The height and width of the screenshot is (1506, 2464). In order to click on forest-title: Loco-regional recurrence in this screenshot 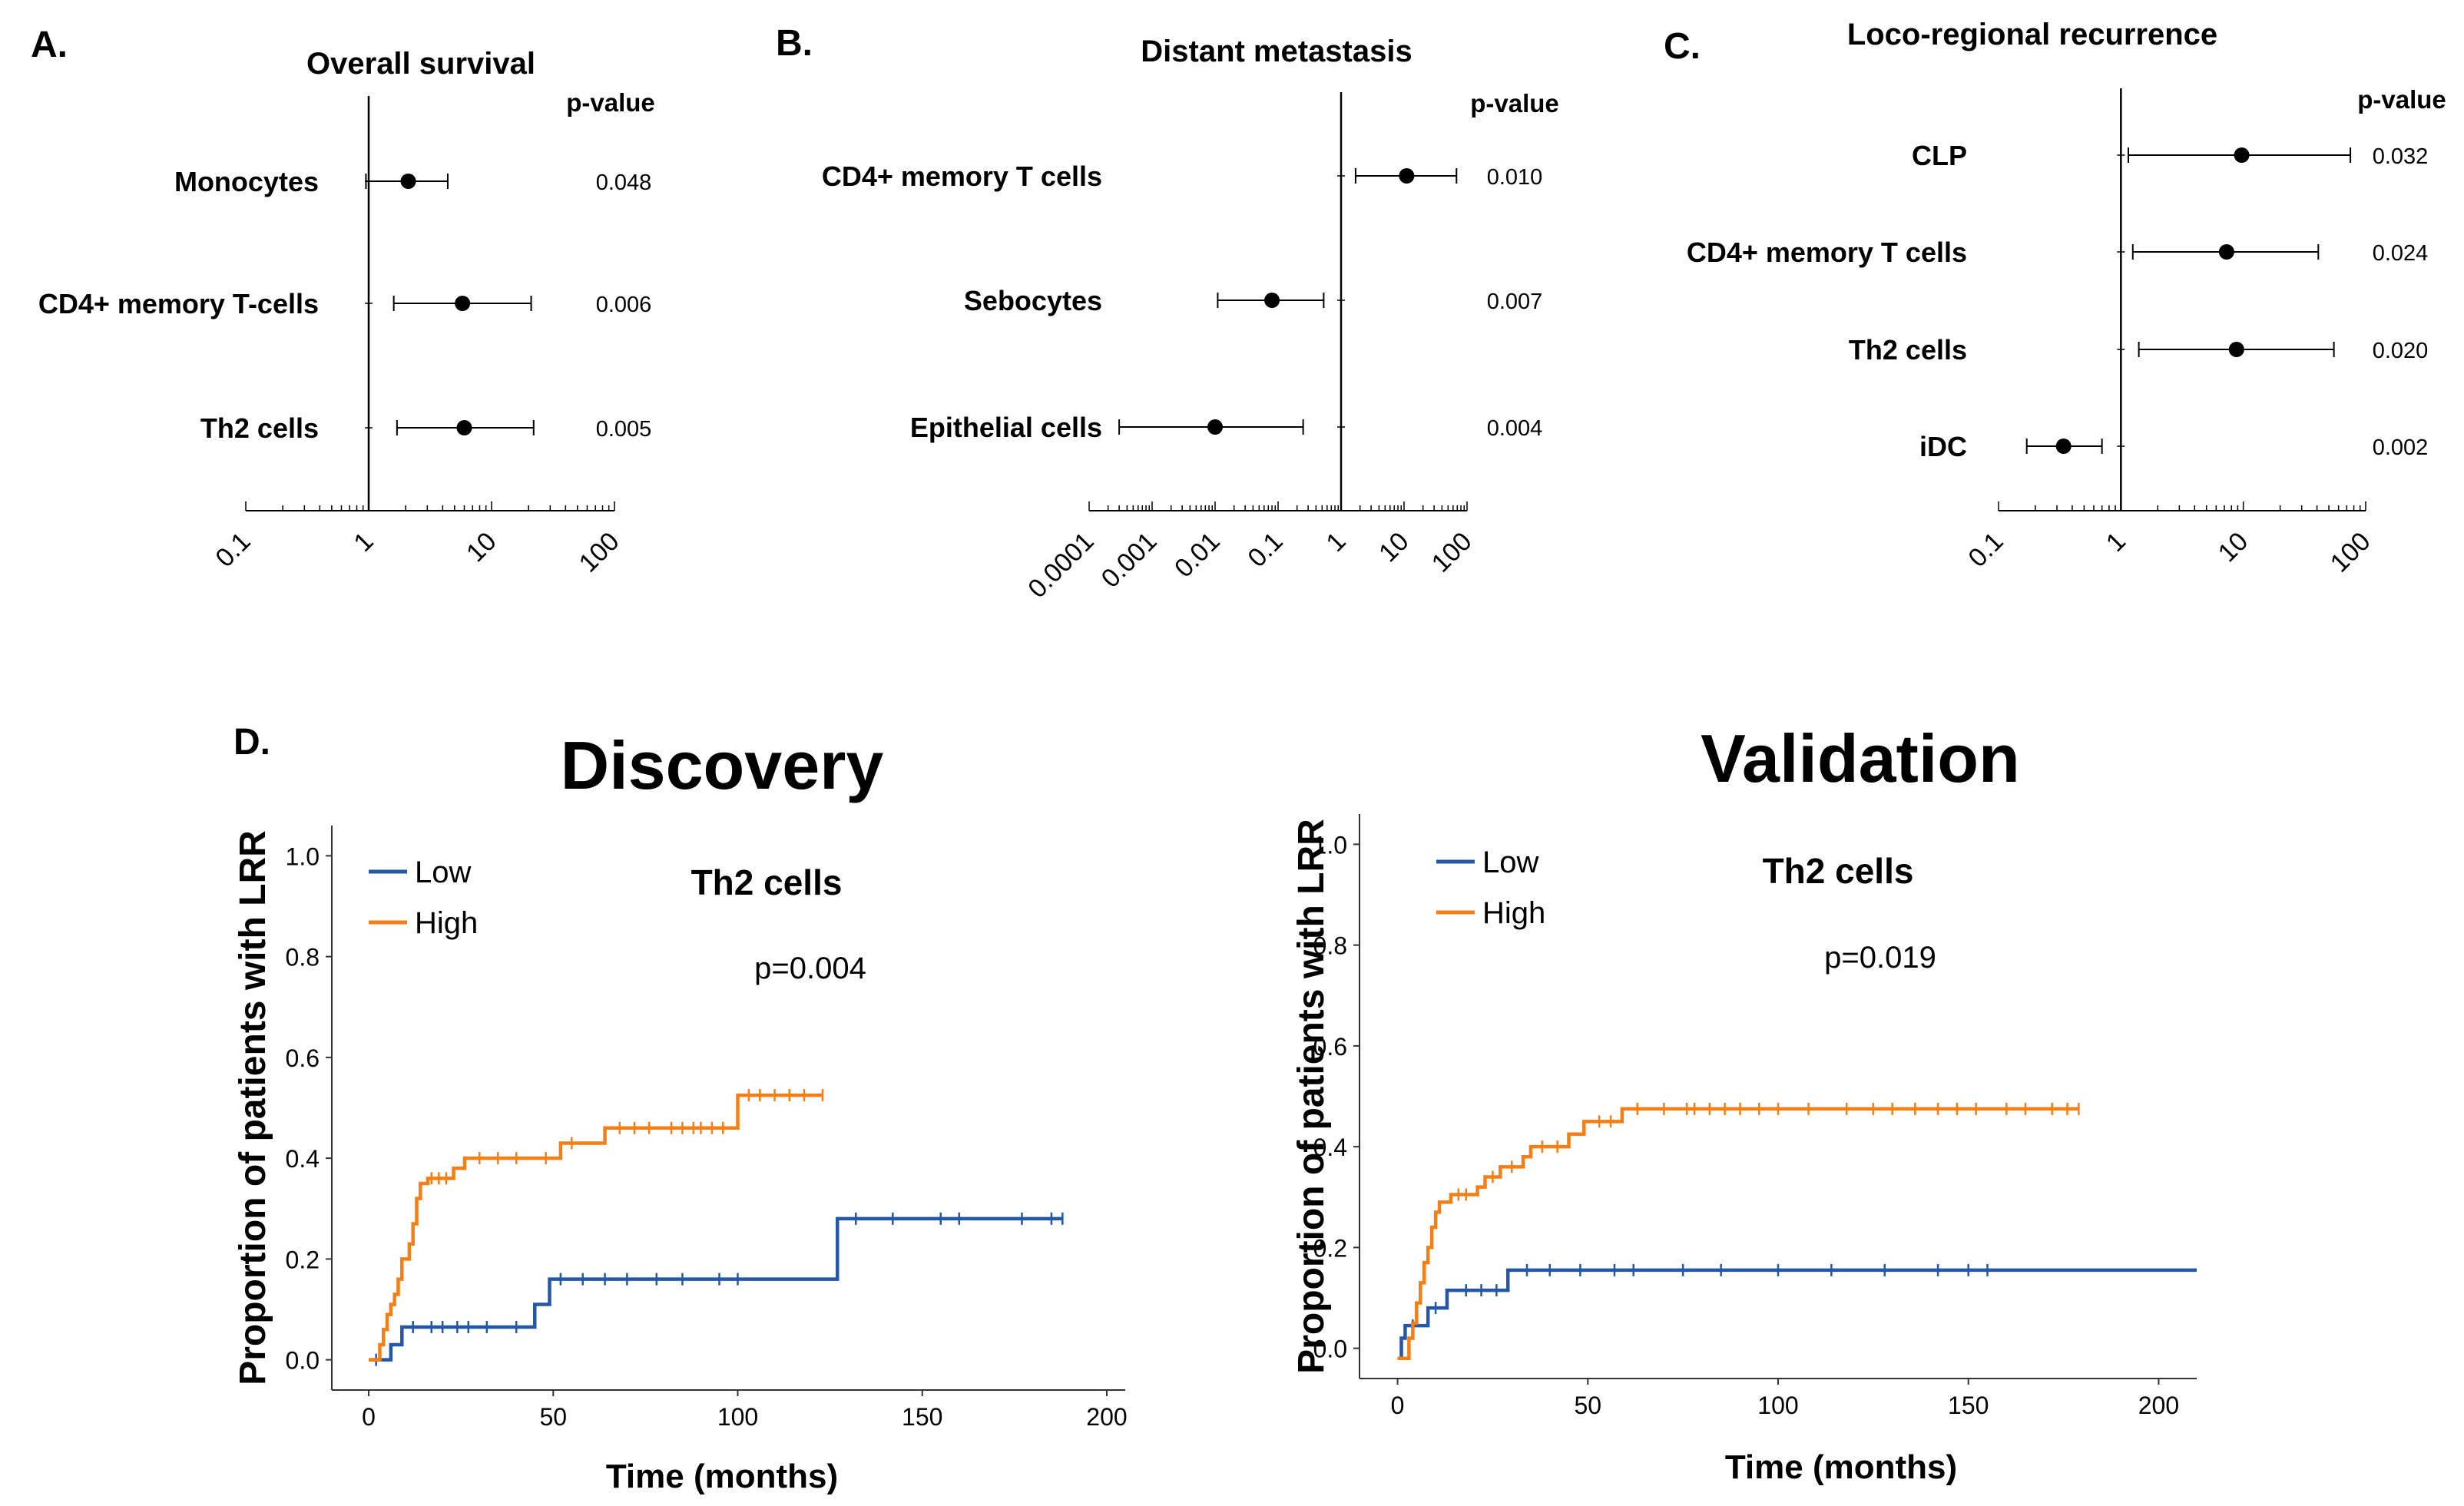, I will do `click(2032, 34)`.